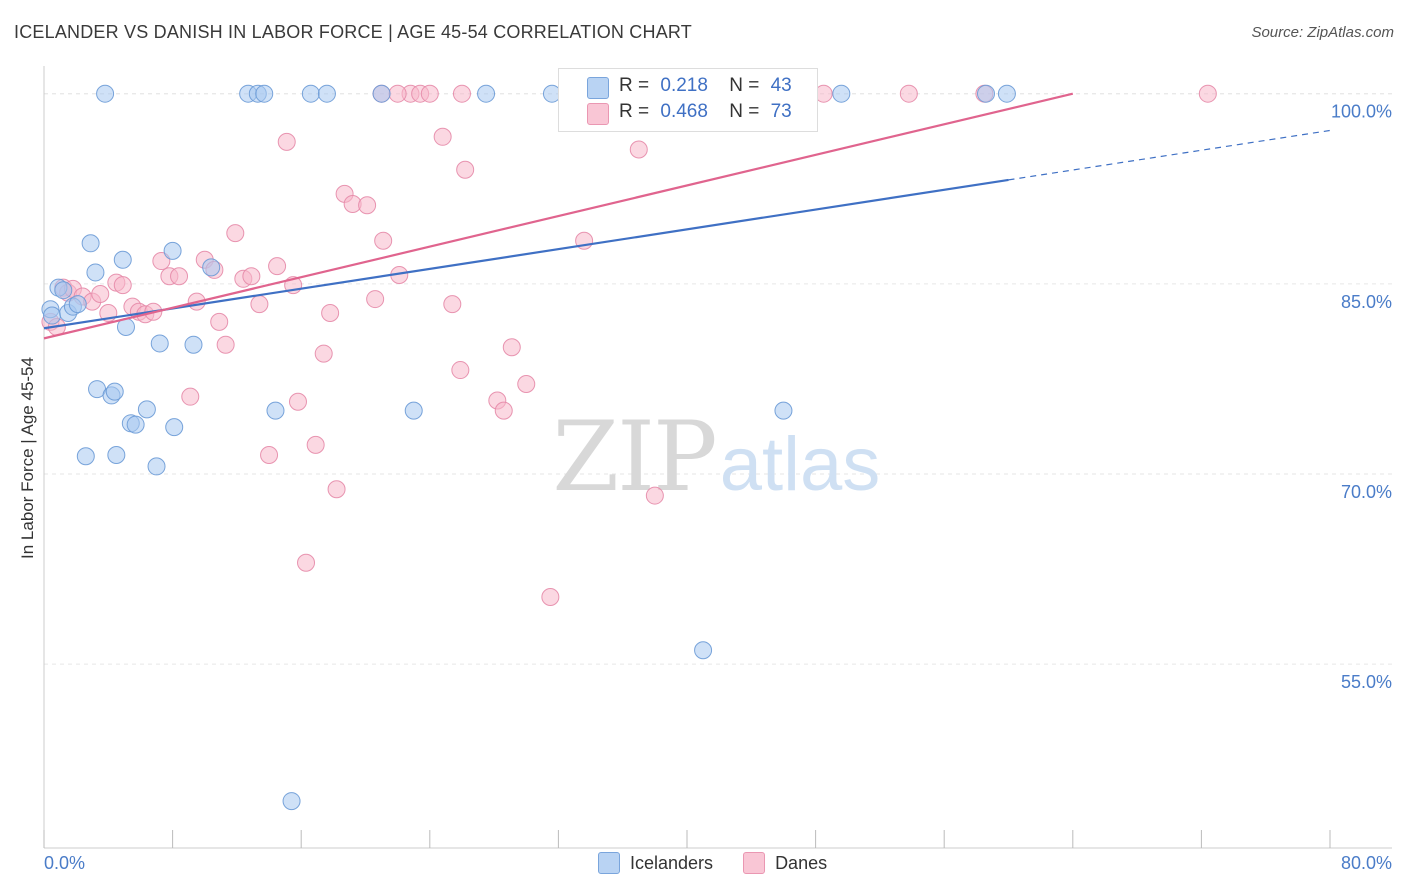 This screenshot has width=1406, height=892. What do you see at coordinates (1169, 155) in the screenshot?
I see `icelanders-trend-extension` at bounding box center [1169, 155].